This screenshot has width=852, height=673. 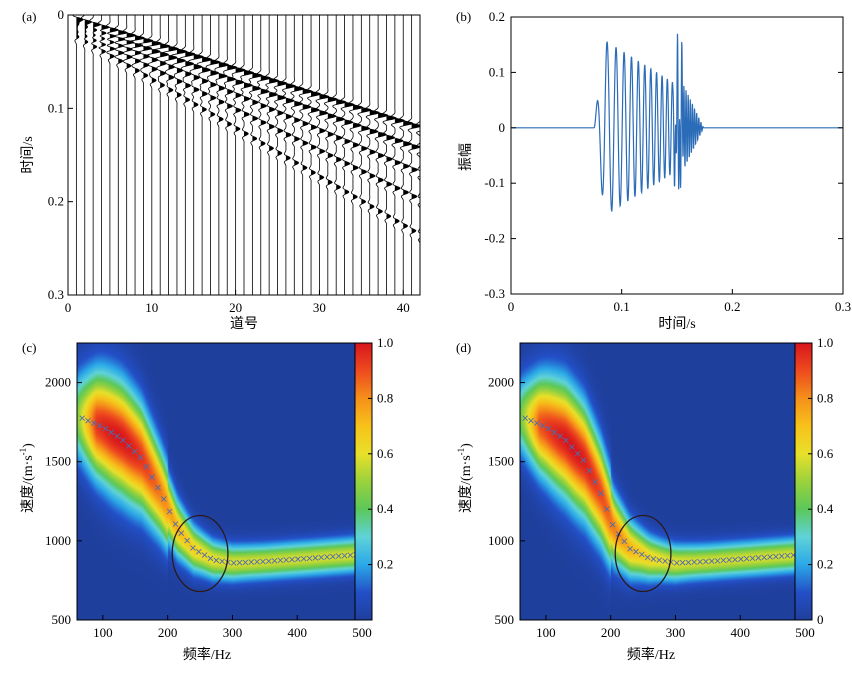 I want to click on panel-c-ylabel: 速度/(m·s-1), so click(x=27, y=478).